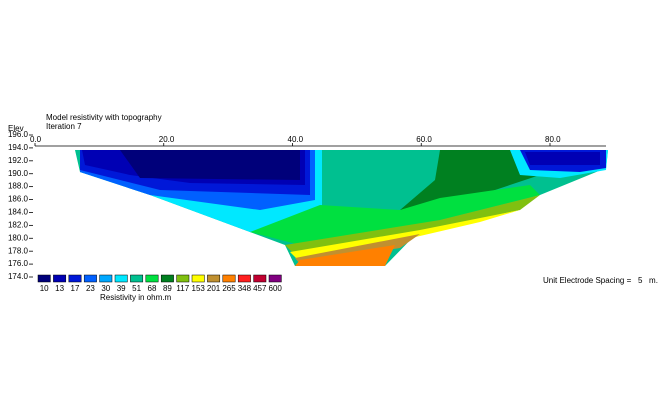  I want to click on y-tick-label: 194.0, so click(18, 147).